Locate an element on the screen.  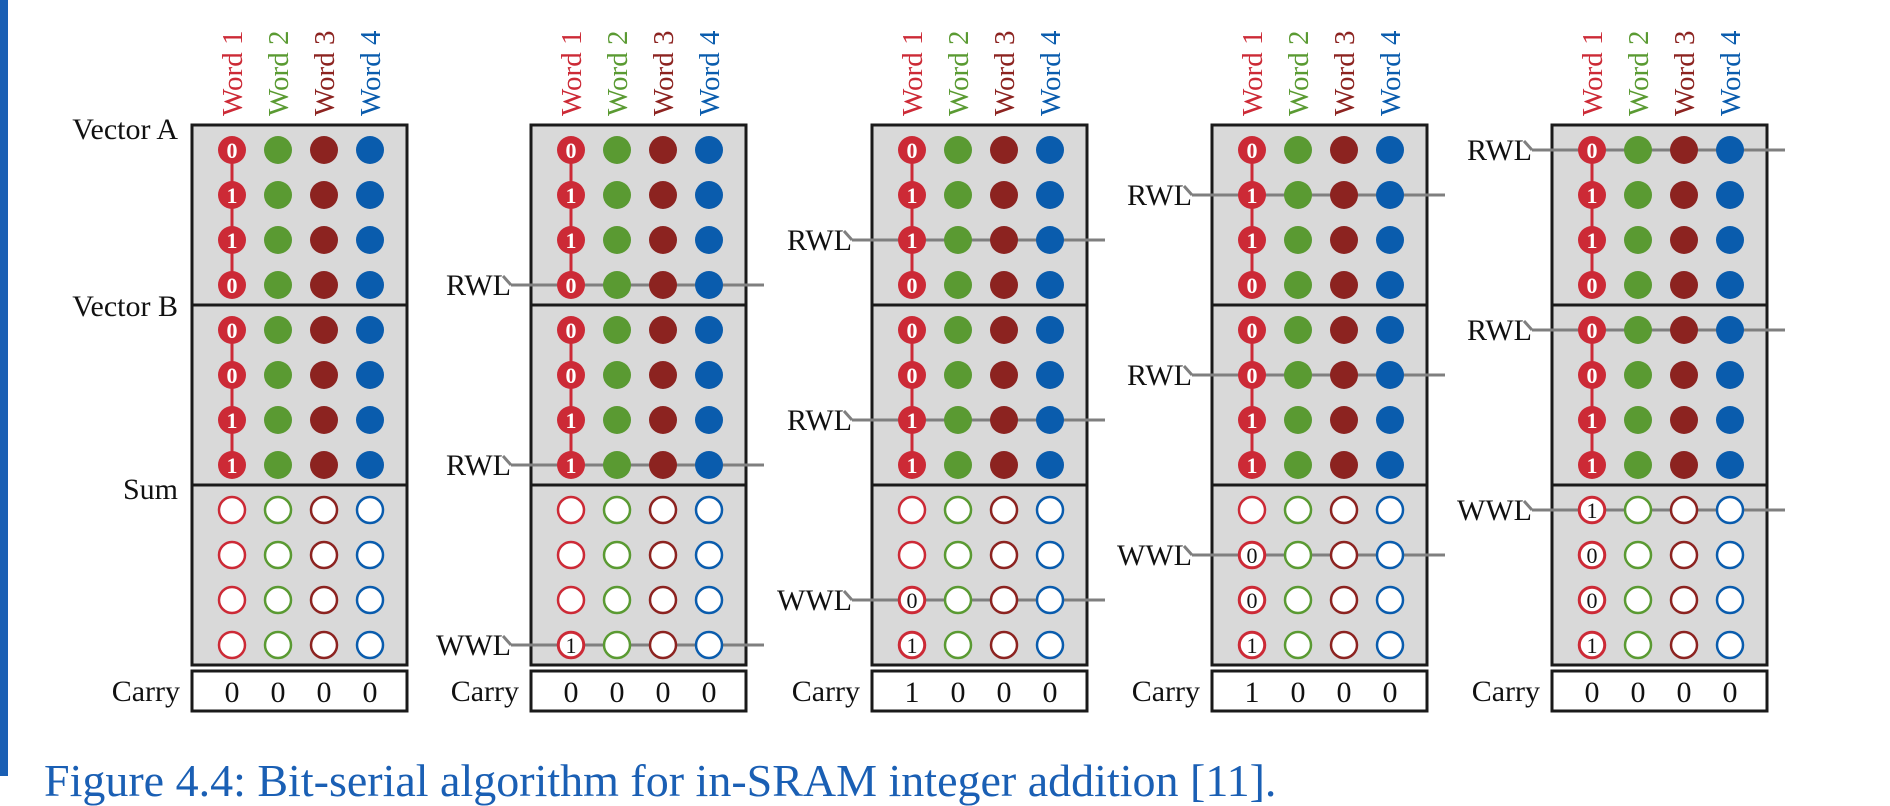
sum-cell-r3-w4 is located at coordinates (370, 600).